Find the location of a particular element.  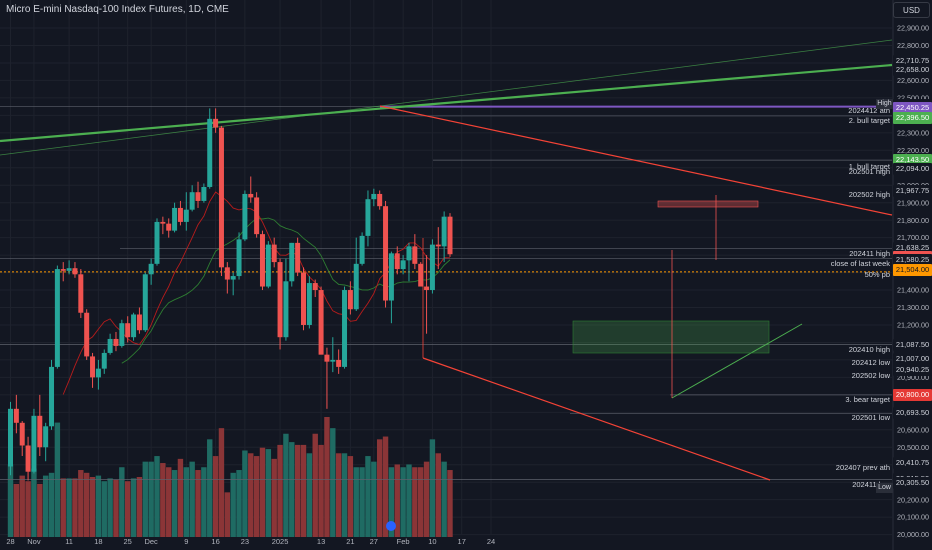

y-tick-label: 22,200.00 is located at coordinates (913, 150).